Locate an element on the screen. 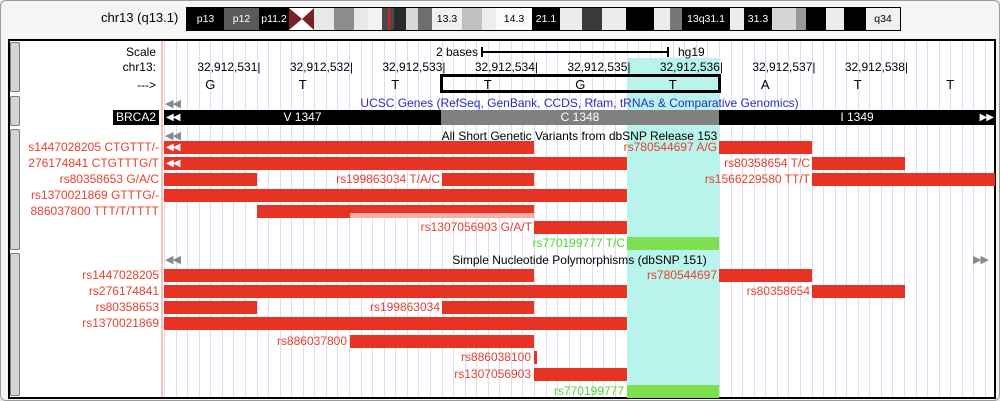  position-label: 32,912,532| is located at coordinates (321, 67).